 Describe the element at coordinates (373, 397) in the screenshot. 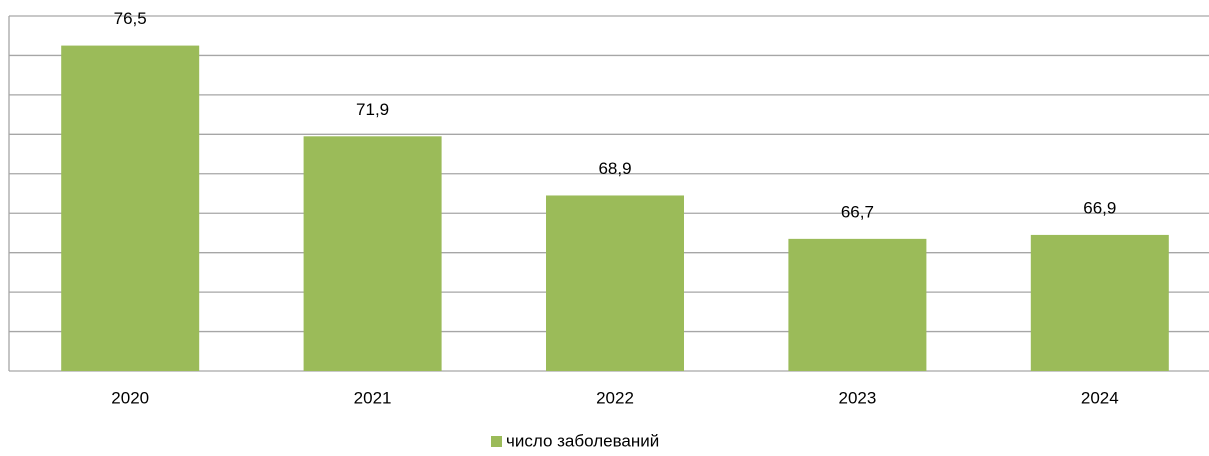

I see `x-tick-label: 2021` at that location.